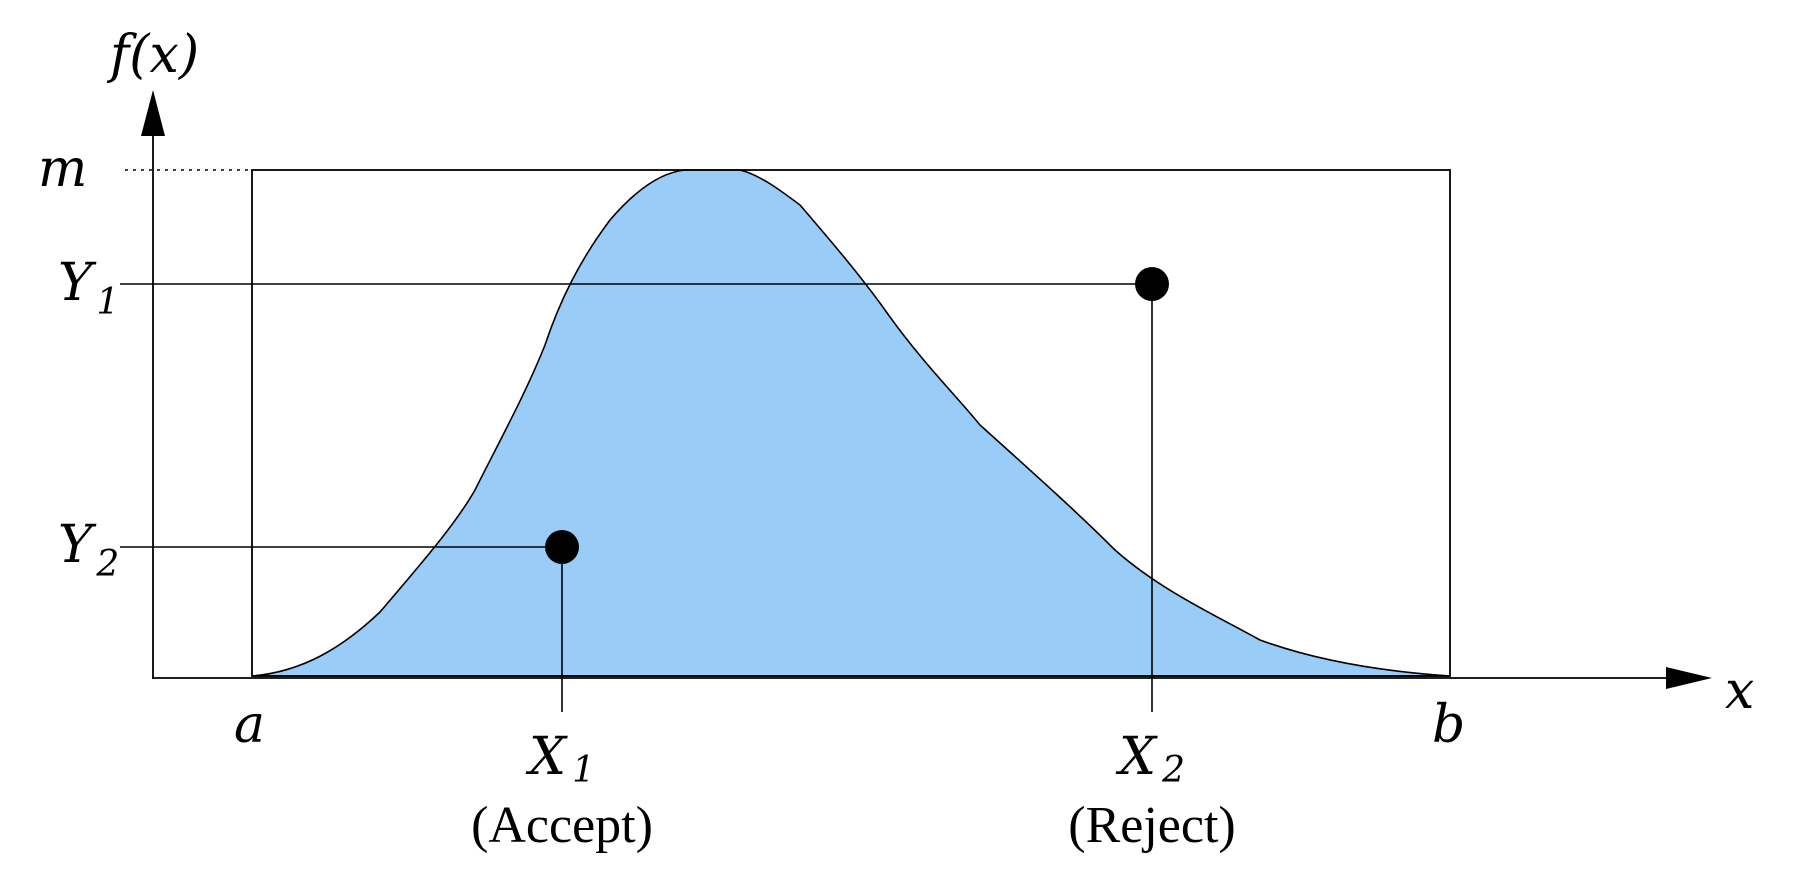 This screenshot has height=872, width=1794. What do you see at coordinates (152, 55) in the screenshot?
I see `y-axis-label: f(x)` at bounding box center [152, 55].